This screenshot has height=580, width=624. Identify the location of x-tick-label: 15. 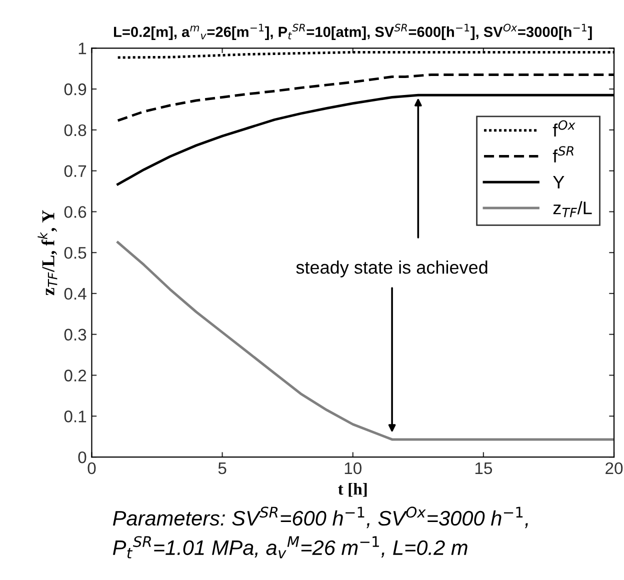
(483, 468).